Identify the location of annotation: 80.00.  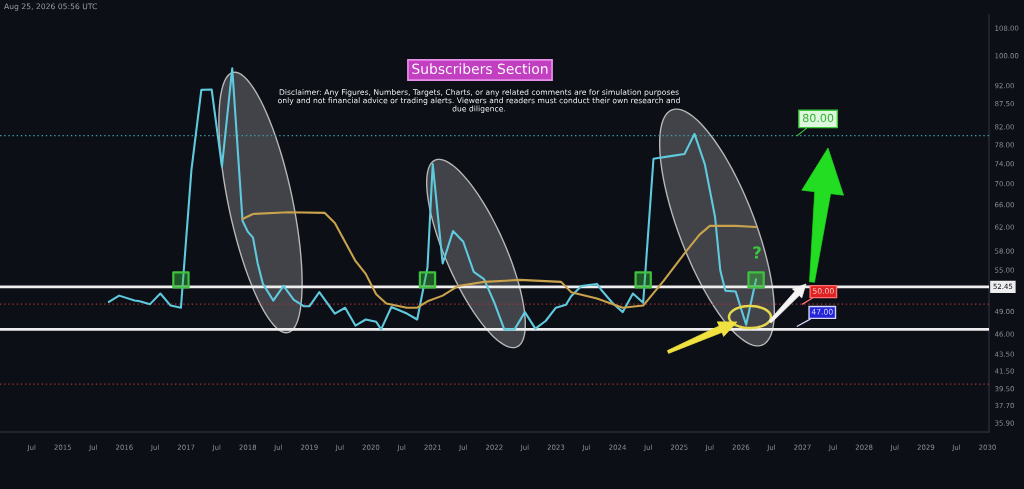
(818, 118).